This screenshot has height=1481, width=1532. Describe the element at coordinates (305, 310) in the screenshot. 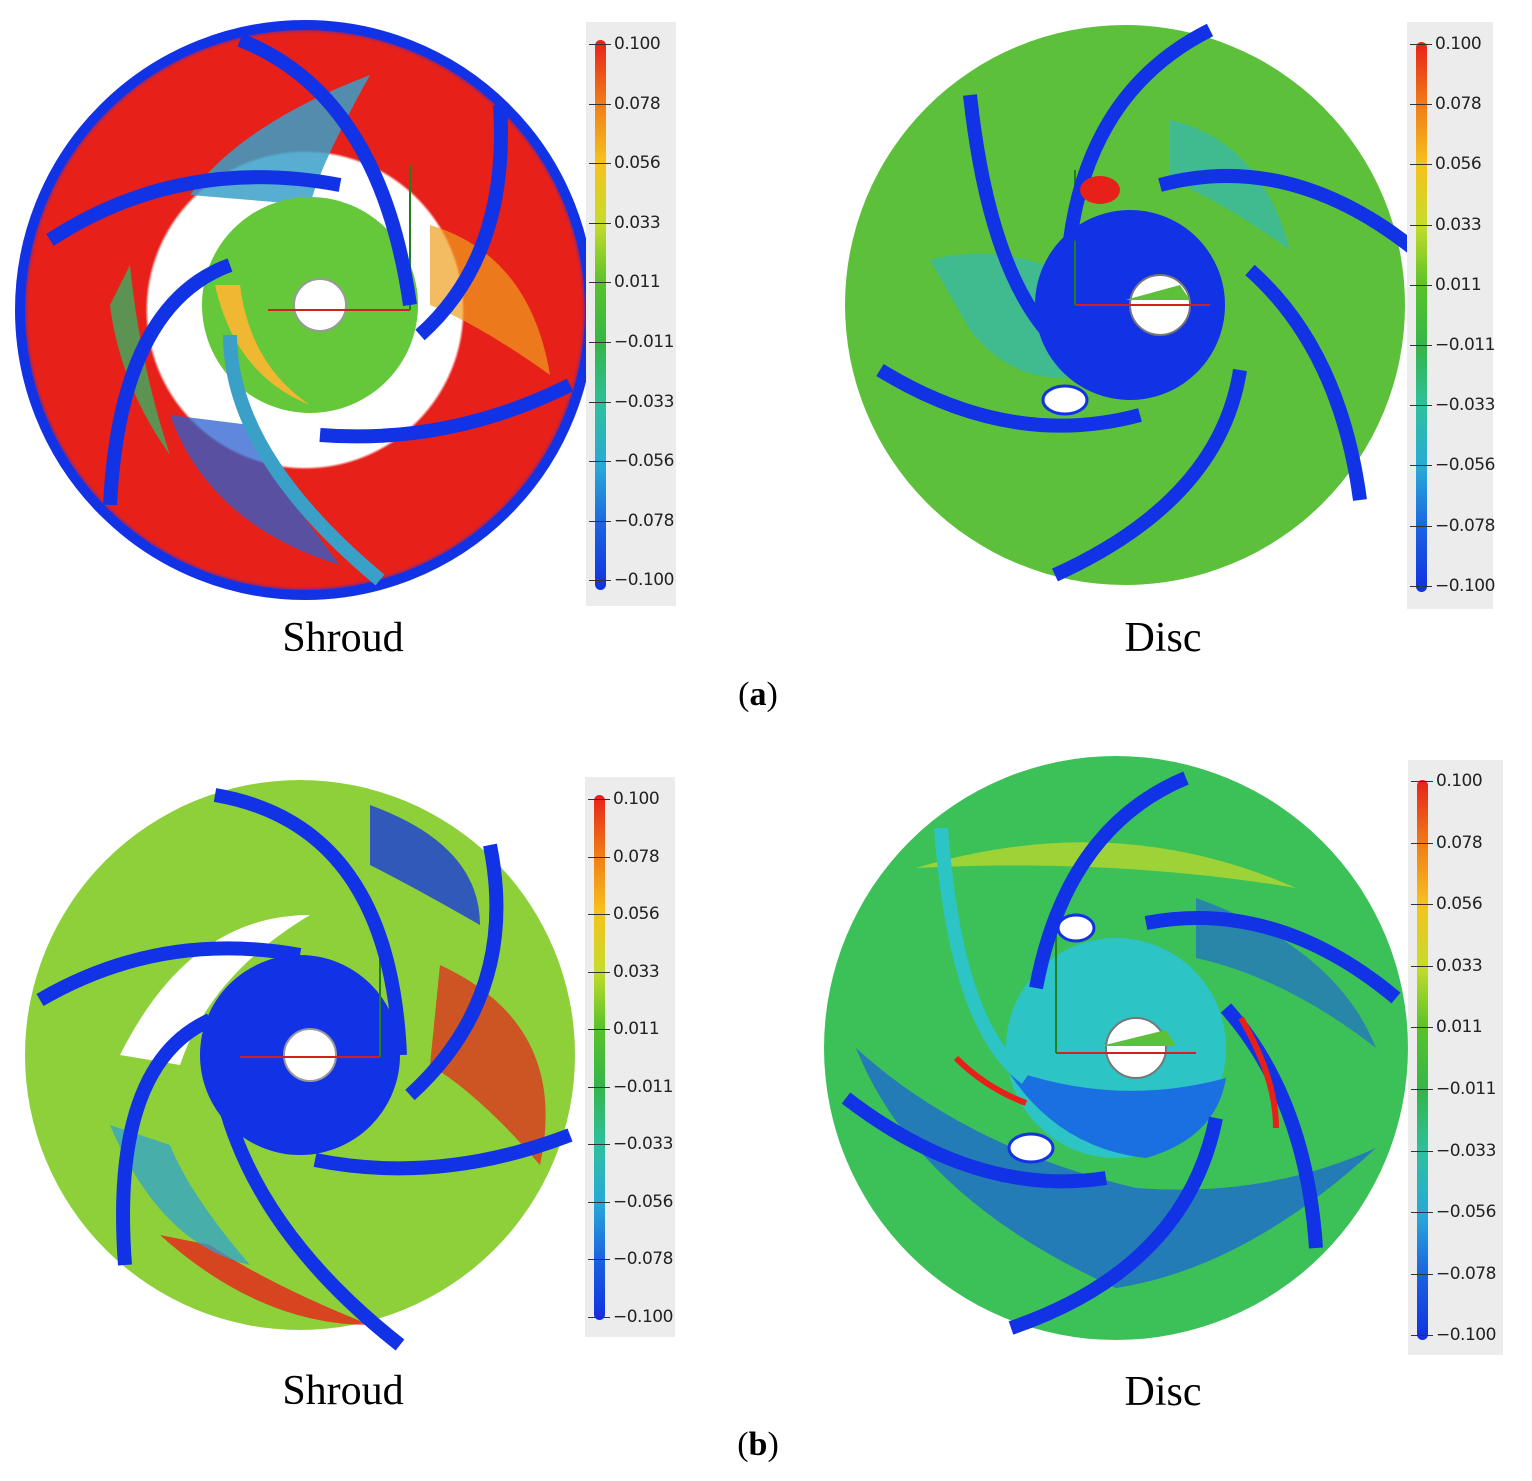

I see `impeller-shroud-a-image` at that location.